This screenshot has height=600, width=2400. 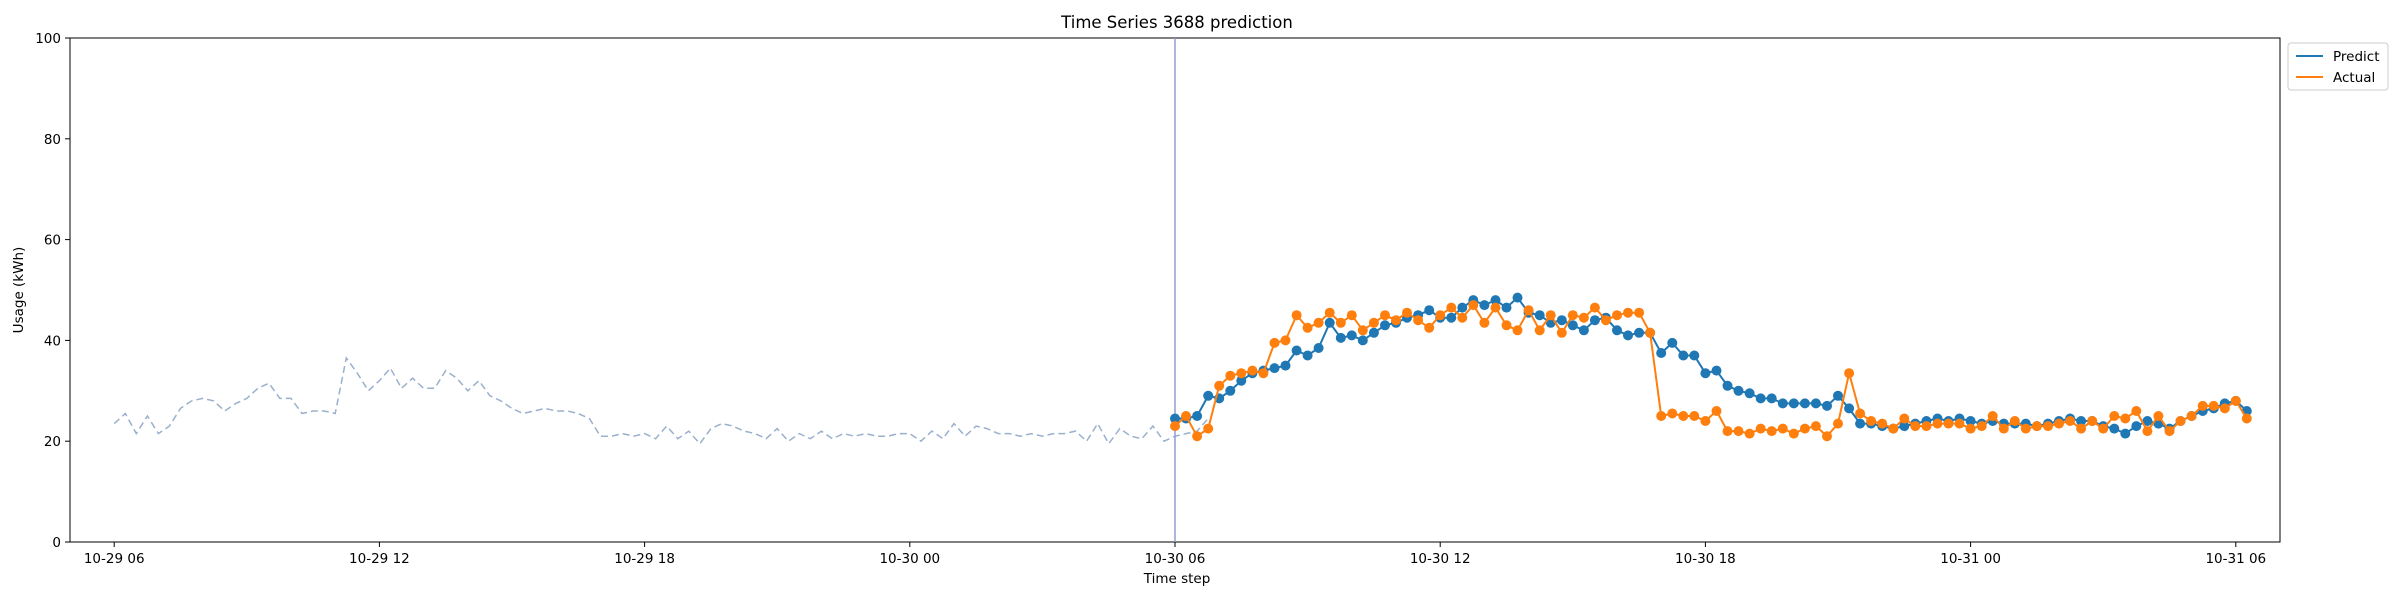 What do you see at coordinates (52, 140) in the screenshot?
I see `y-tick-label: 80` at bounding box center [52, 140].